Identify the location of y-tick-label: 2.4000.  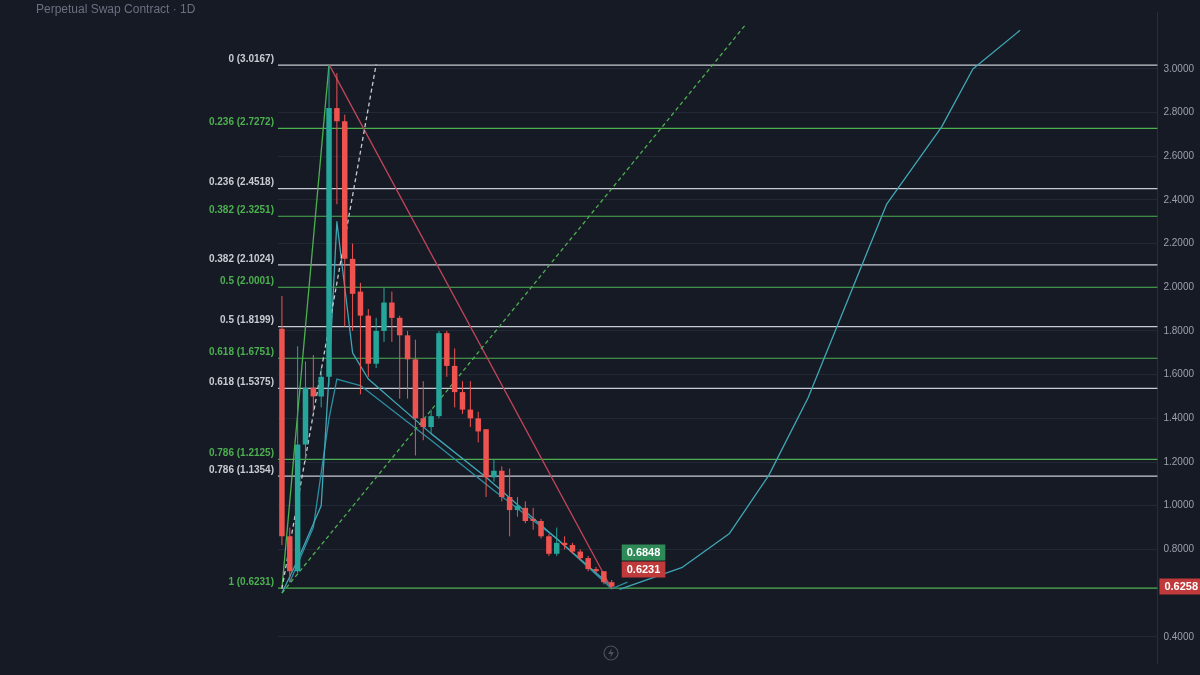
(1179, 199).